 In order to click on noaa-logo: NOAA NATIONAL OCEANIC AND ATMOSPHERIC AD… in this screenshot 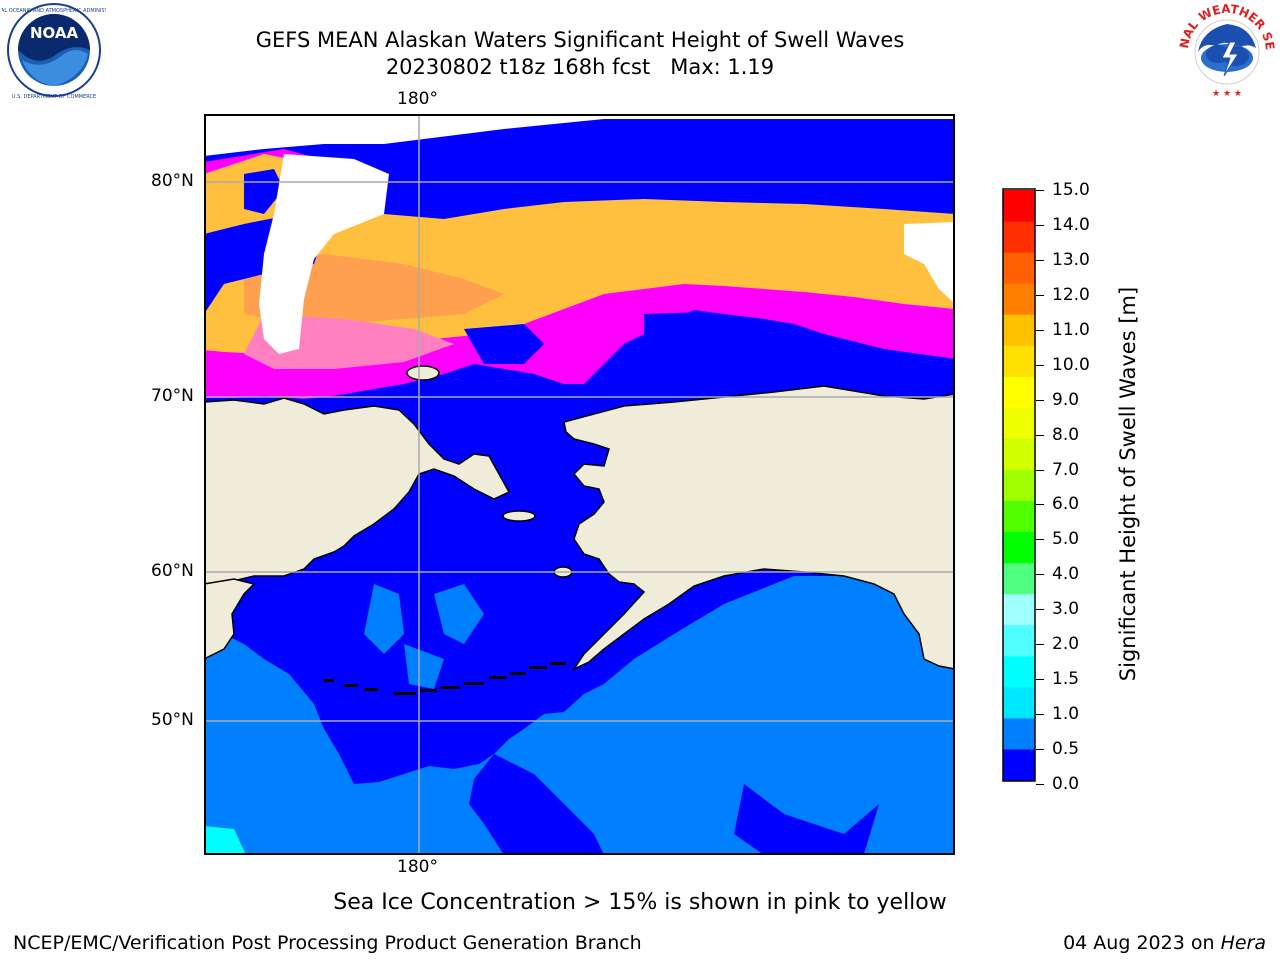, I will do `click(54, 51)`.